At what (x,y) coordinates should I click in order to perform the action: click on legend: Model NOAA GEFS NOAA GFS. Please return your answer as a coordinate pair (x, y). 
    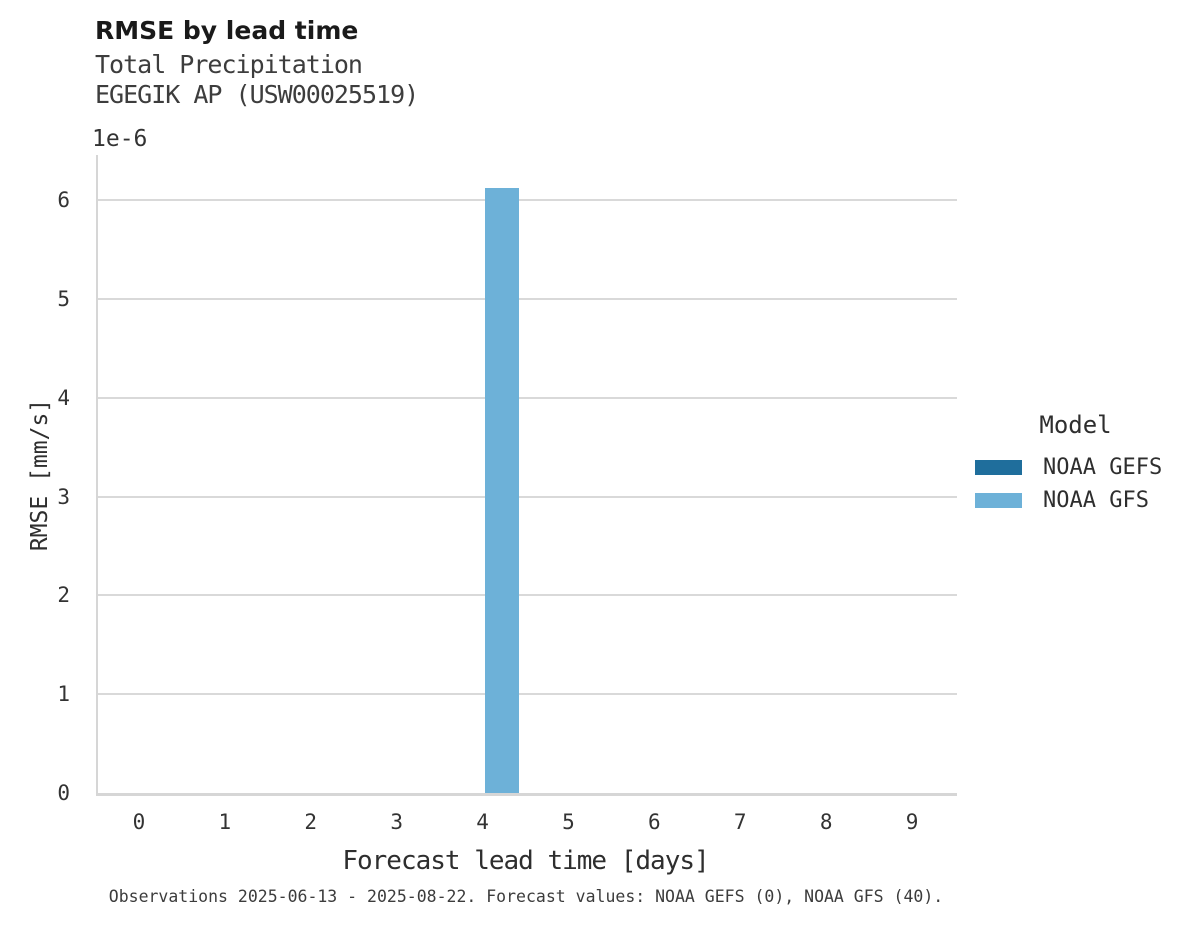
    Looking at the image, I should click on (1075, 464).